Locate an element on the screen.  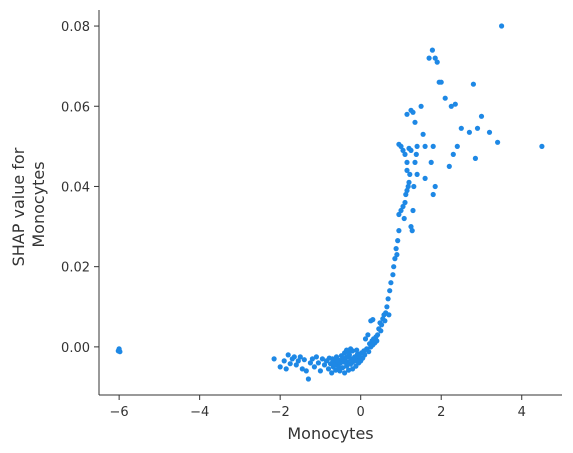
x-tick-label: 2 is located at coordinates (441, 412).